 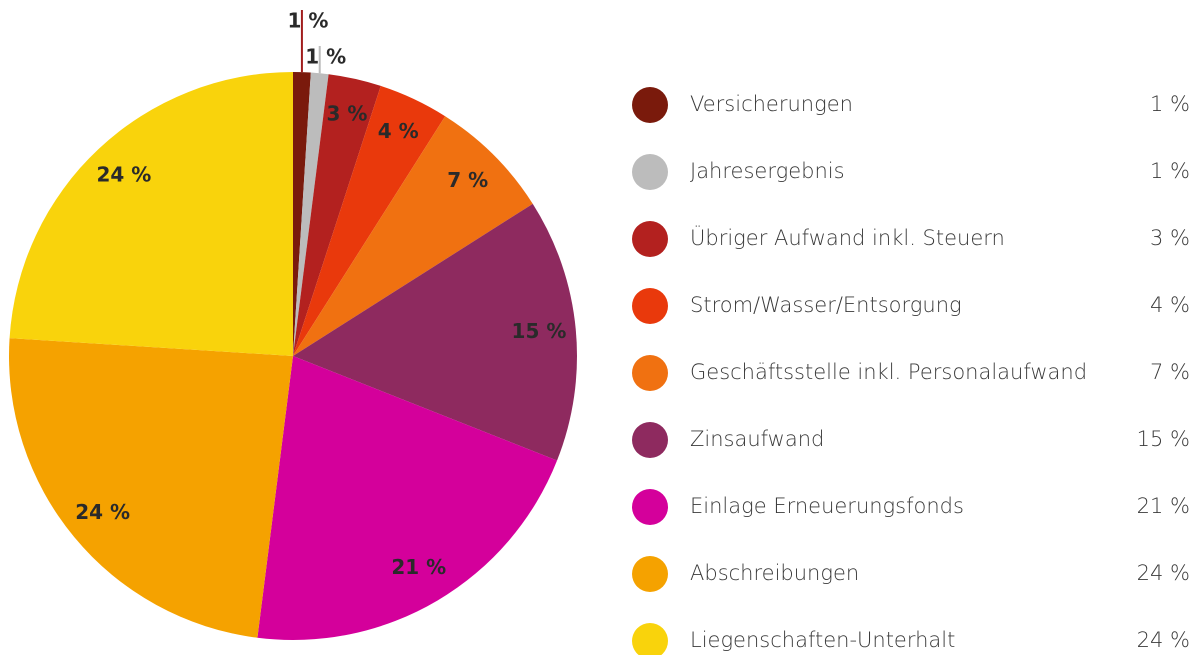 What do you see at coordinates (1170, 372) in the screenshot?
I see `legend-value: 7 %` at bounding box center [1170, 372].